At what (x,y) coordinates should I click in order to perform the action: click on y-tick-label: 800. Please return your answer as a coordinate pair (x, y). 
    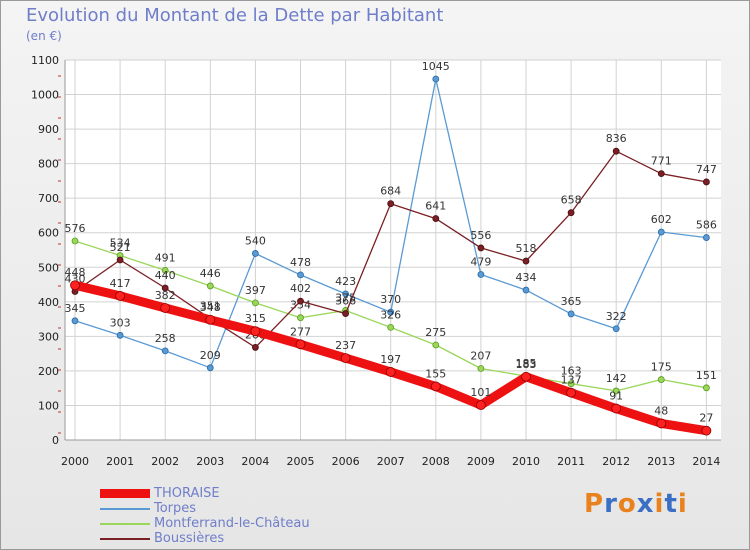
    Looking at the image, I should click on (48, 164).